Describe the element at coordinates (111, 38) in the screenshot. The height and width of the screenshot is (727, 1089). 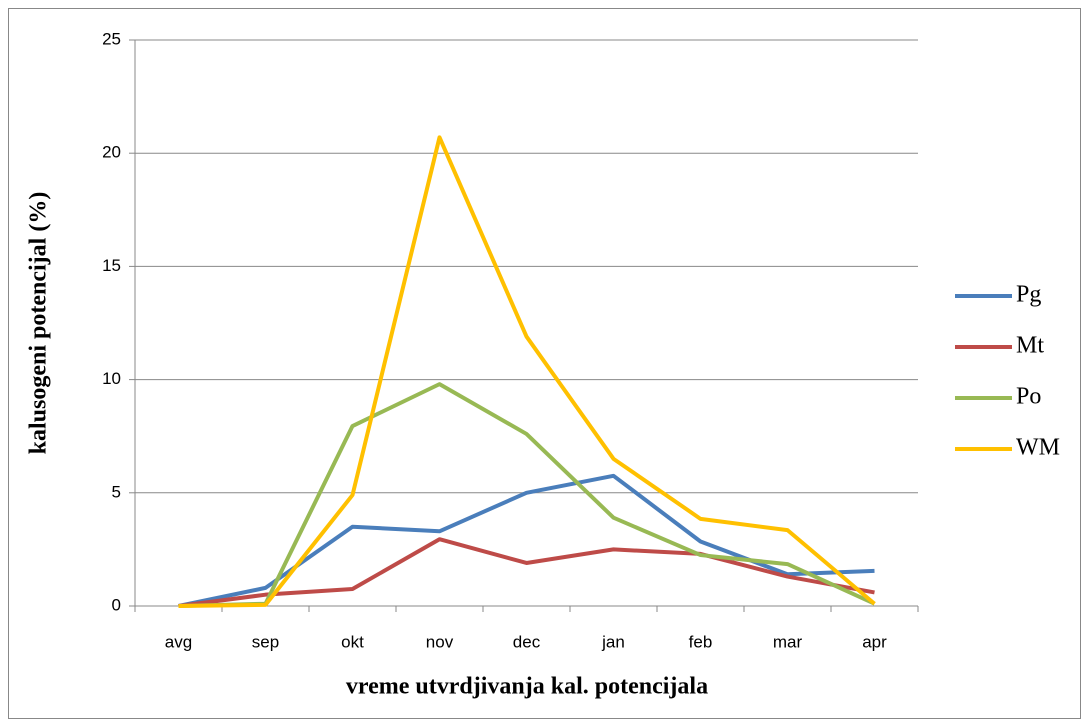
I see `y-tick-label: 25` at that location.